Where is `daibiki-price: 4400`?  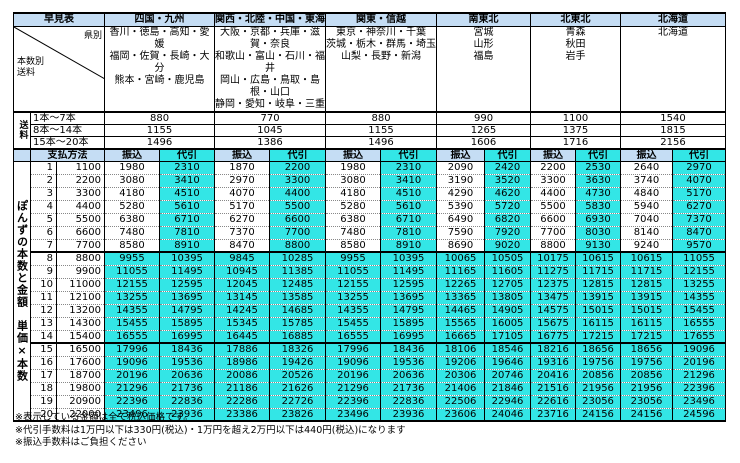 daibiki-price: 4400 is located at coordinates (298, 194).